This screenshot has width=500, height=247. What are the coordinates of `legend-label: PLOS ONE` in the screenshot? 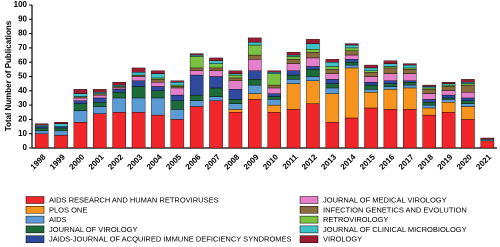 It's located at (68, 209).